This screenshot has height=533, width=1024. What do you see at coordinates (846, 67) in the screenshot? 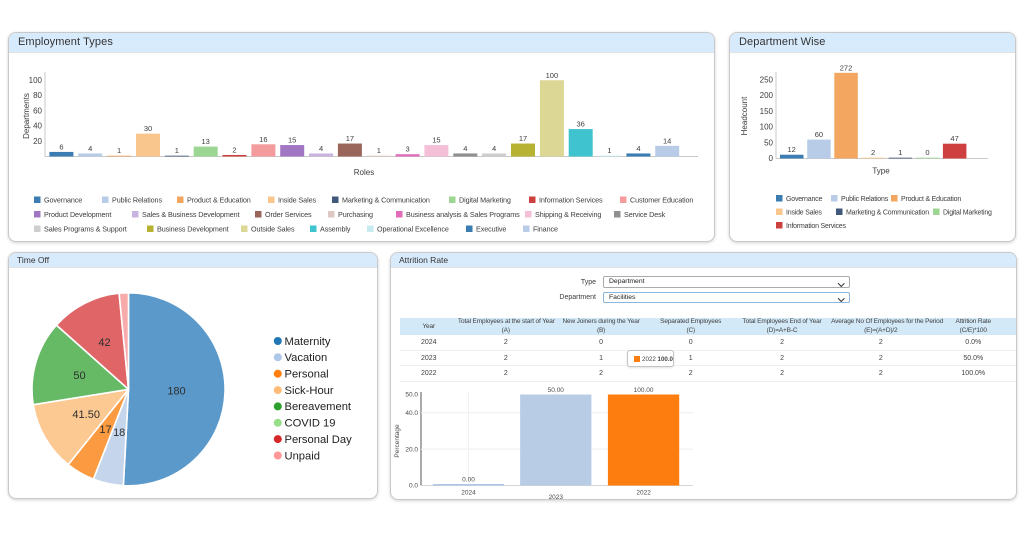
I see `svg-text: 272` at bounding box center [846, 67].